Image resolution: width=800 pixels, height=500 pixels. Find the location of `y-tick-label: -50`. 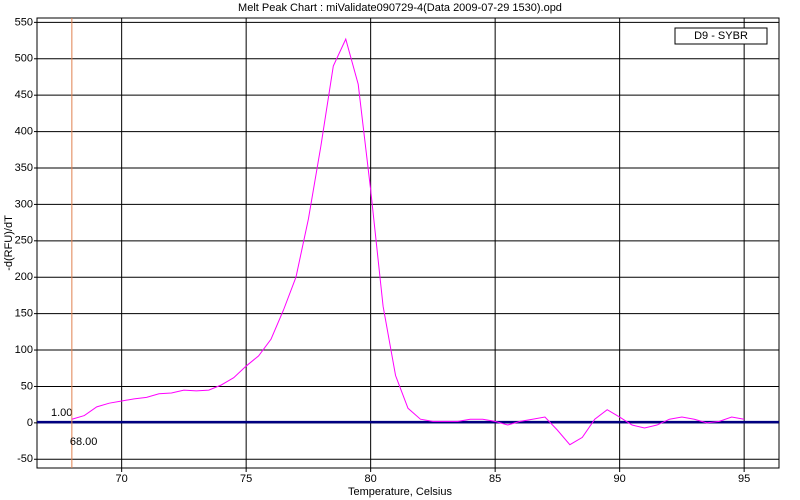

y-tick-label: -50 is located at coordinates (25, 459).